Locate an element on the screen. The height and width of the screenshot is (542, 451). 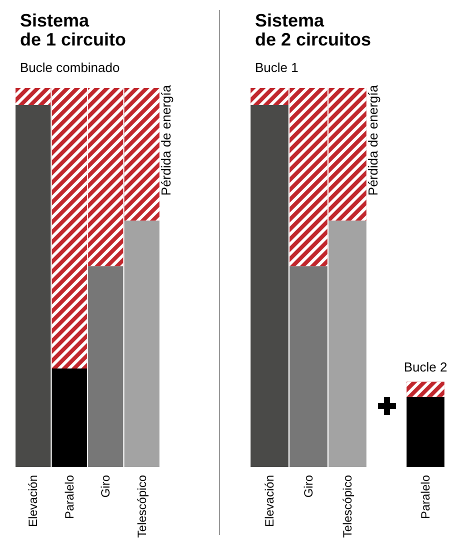
chart-title: Sistema de 1 circuito is located at coordinates (73, 30).